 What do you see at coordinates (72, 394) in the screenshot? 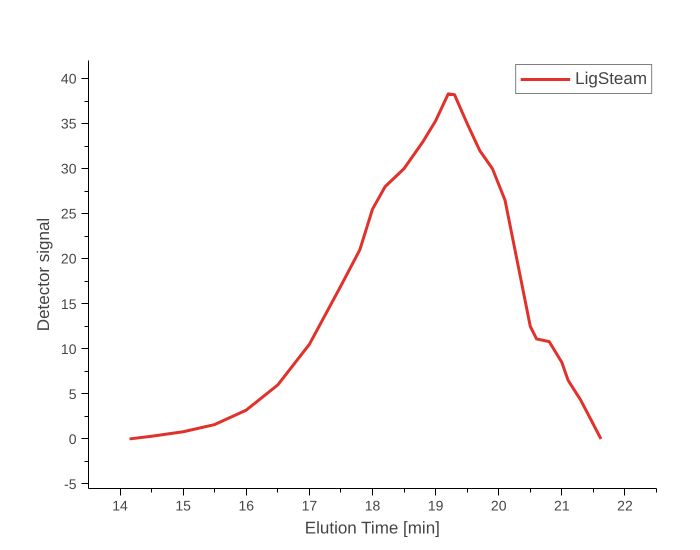
I see `y-tick-label: 5` at bounding box center [72, 394].